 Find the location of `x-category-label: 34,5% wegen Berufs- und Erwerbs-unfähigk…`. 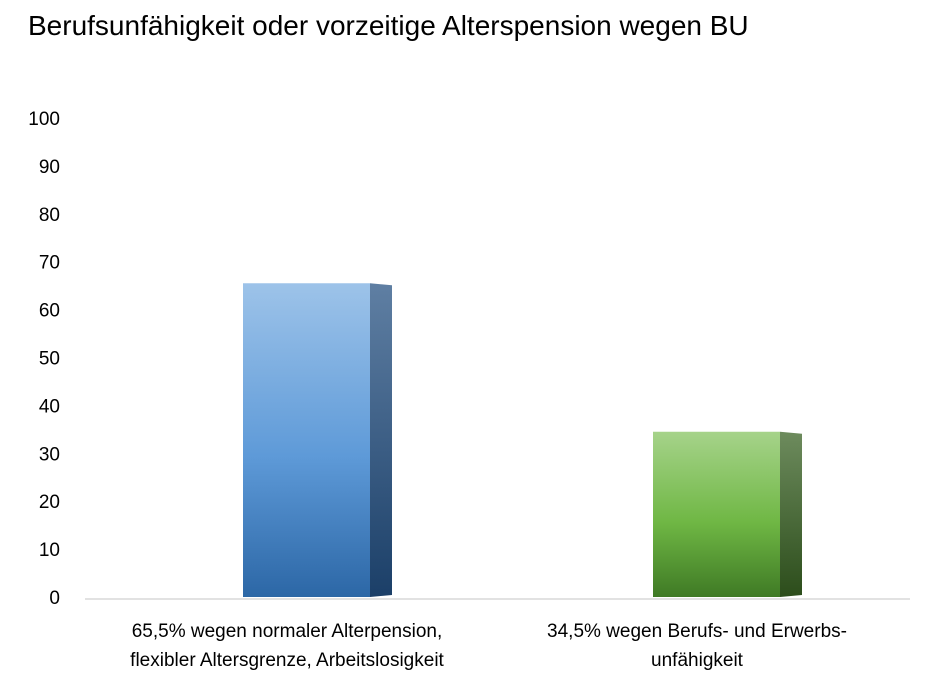

x-category-label: 34,5% wegen Berufs- und Erwerbs-unfähigk… is located at coordinates (697, 646).